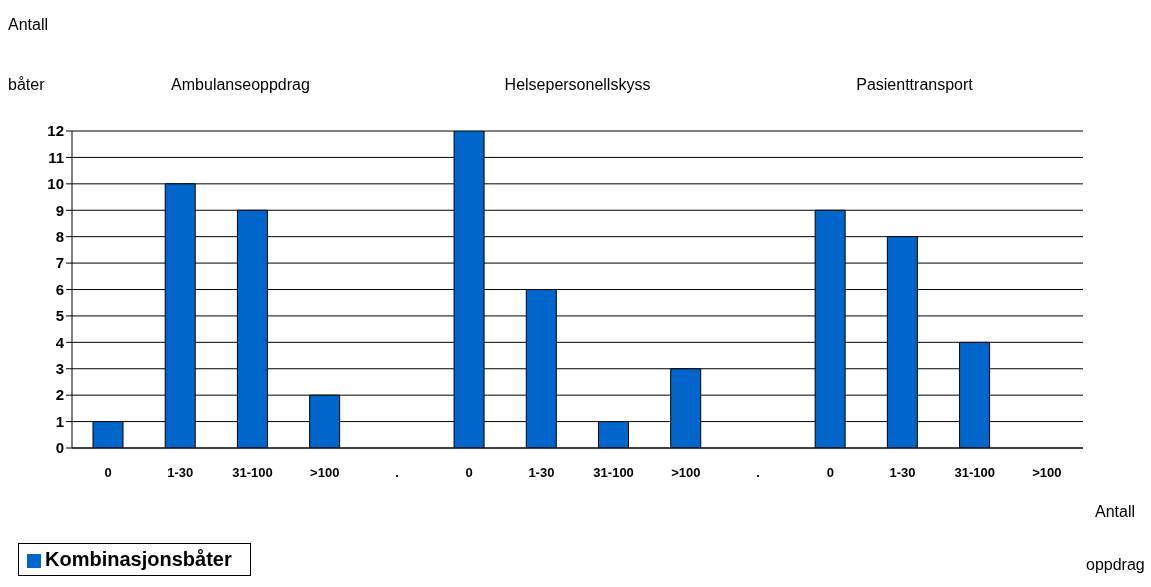  What do you see at coordinates (55, 184) in the screenshot?
I see `y-tick-label: 10` at bounding box center [55, 184].